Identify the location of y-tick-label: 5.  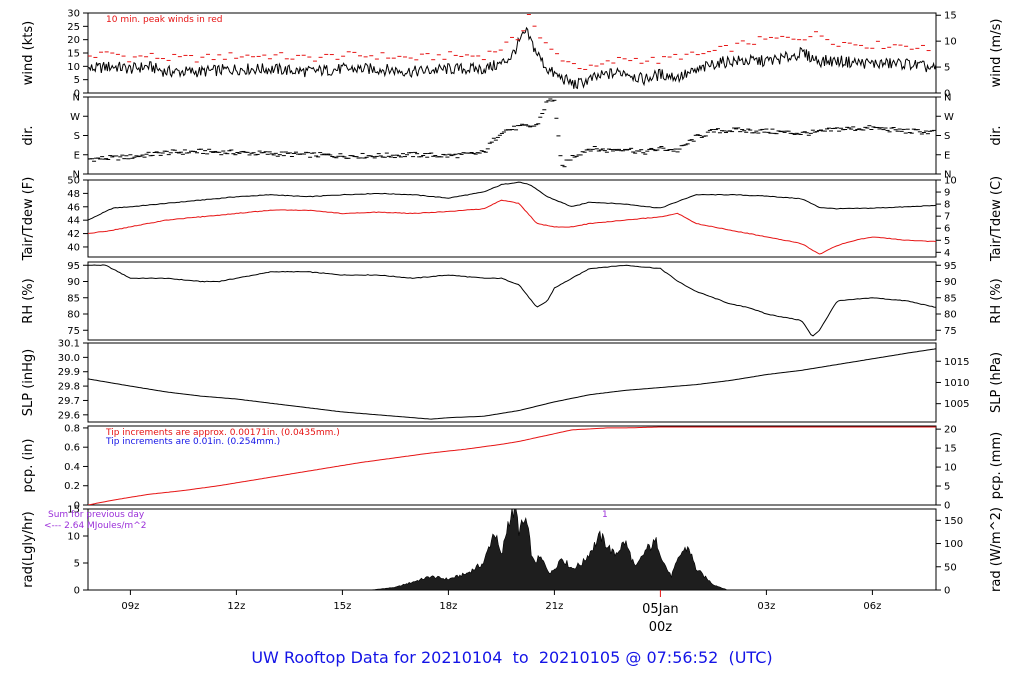
(77, 564).